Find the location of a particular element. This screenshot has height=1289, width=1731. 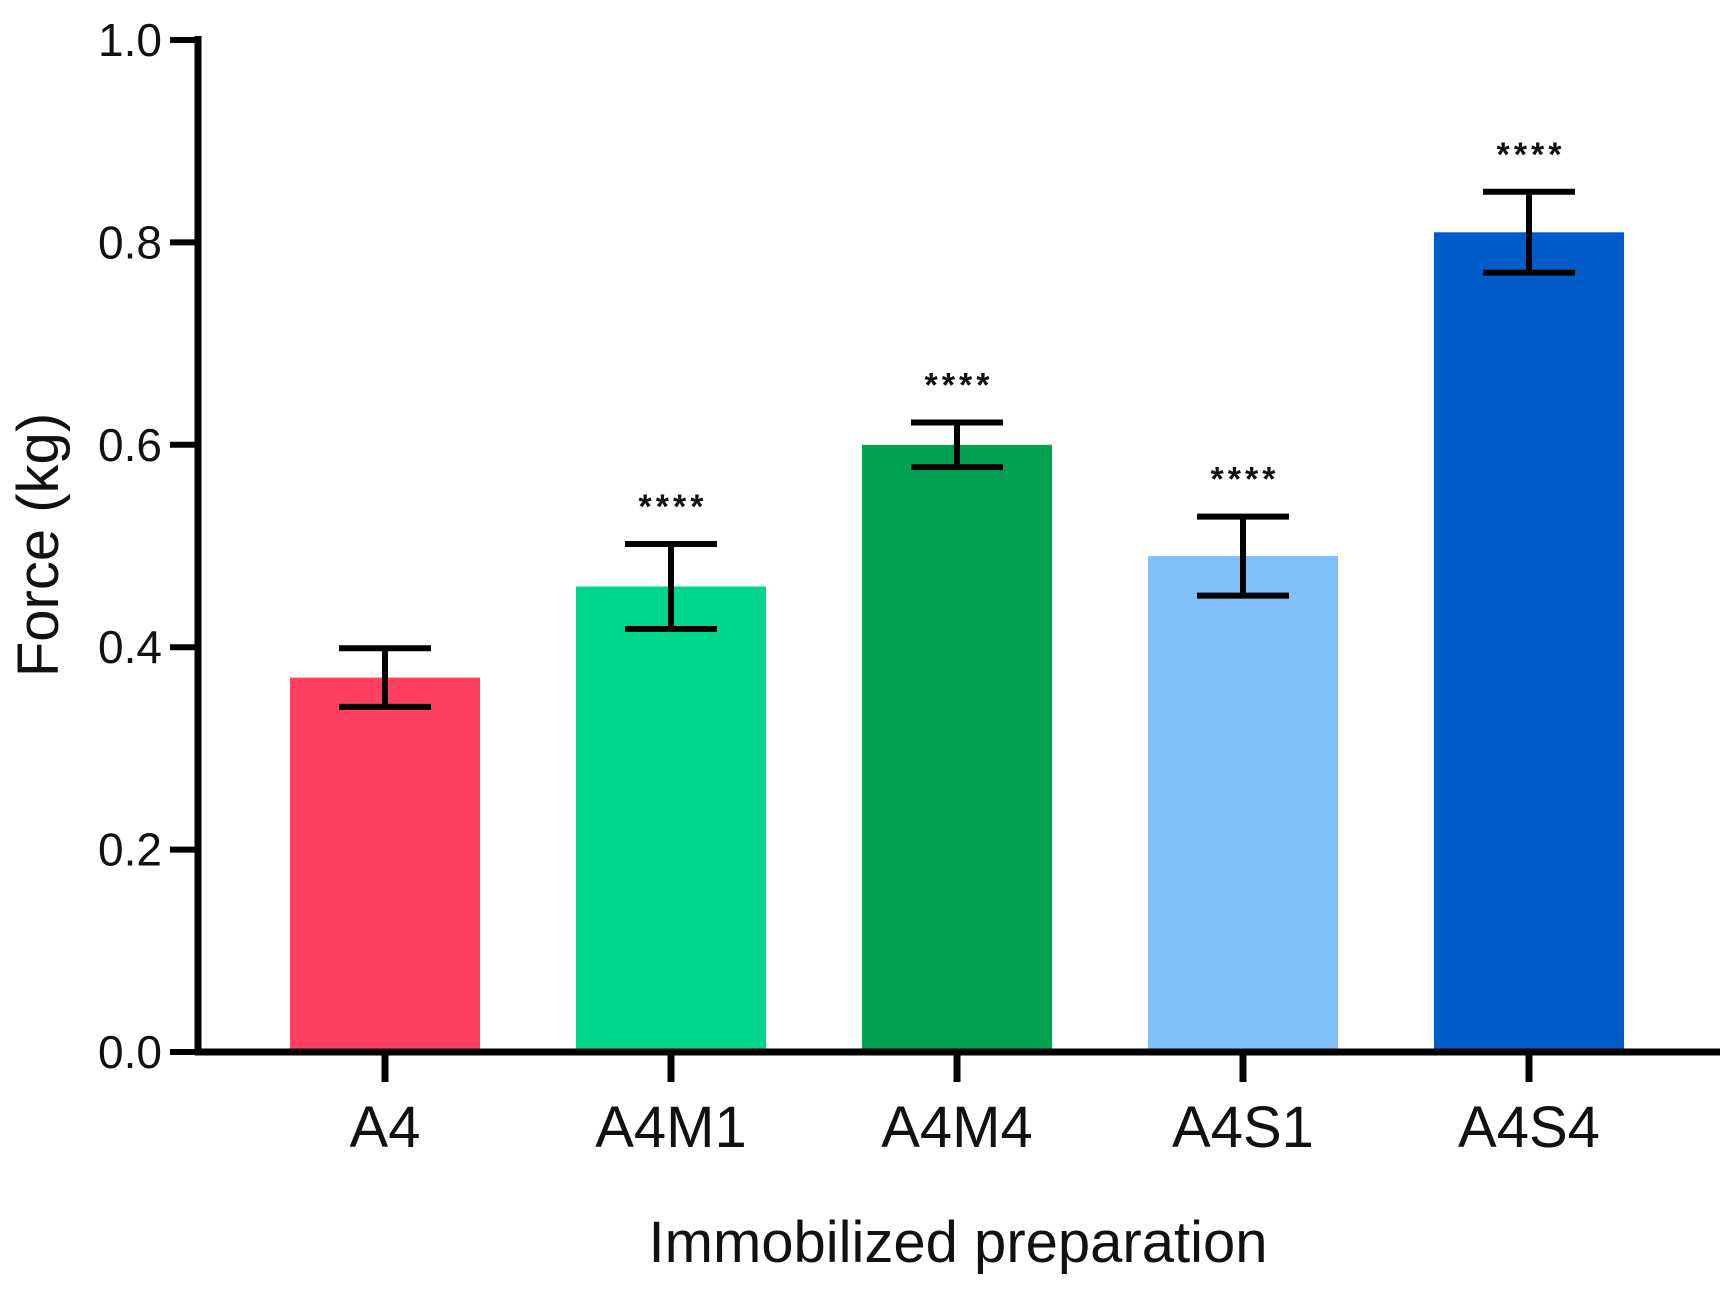

y-tick-label: 0.8 is located at coordinates (130, 242).